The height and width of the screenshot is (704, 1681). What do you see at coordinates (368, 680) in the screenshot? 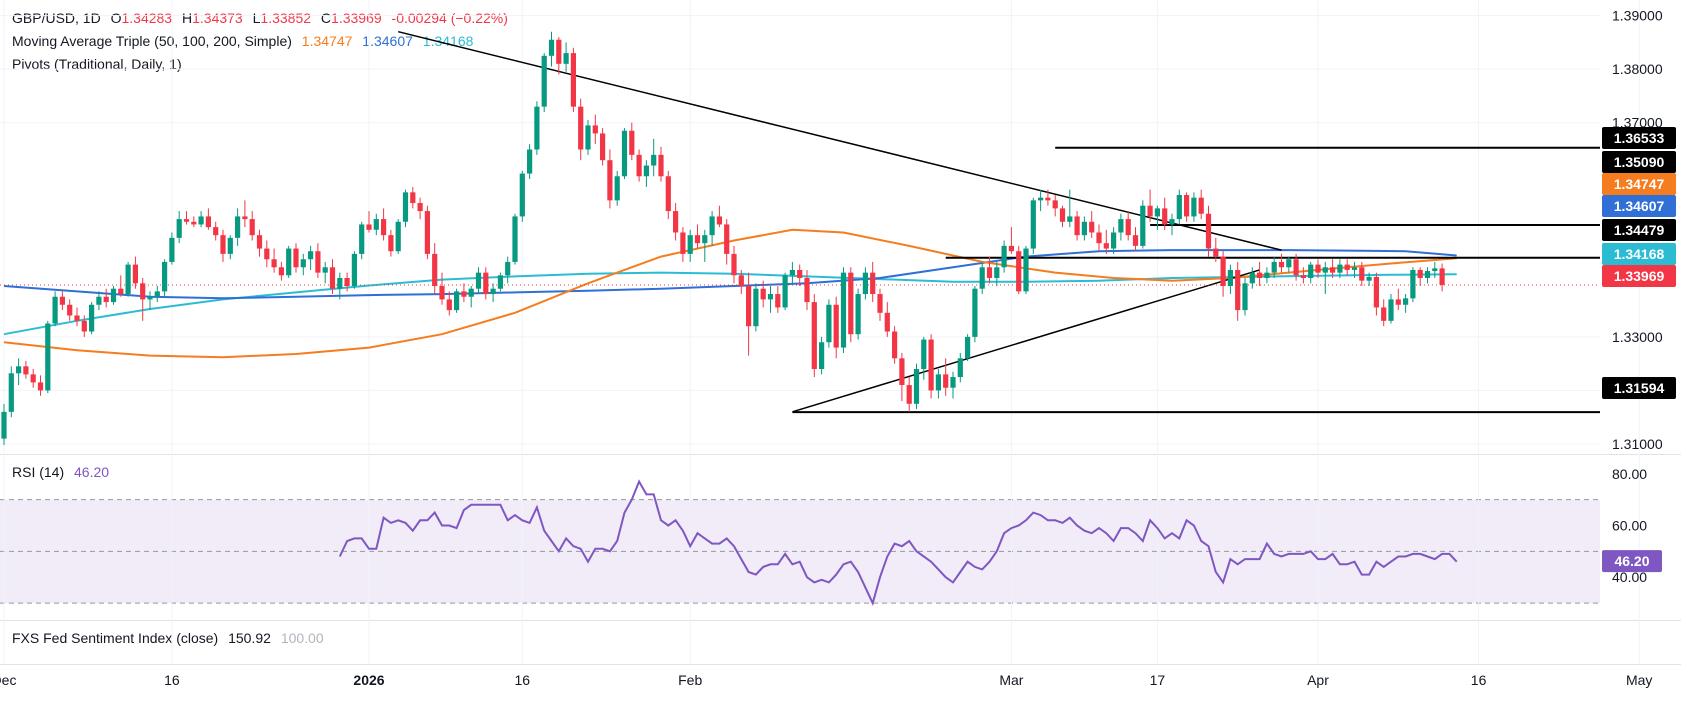
I see `date-tick-label: 2026` at bounding box center [368, 680].